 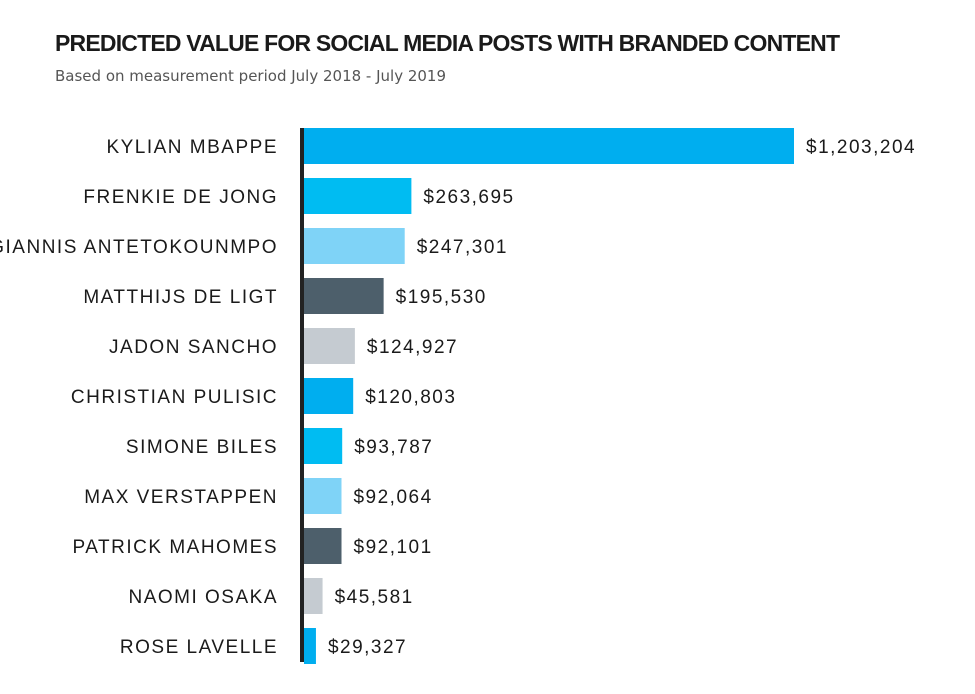 I want to click on data-label: $92,101, so click(x=393, y=547).